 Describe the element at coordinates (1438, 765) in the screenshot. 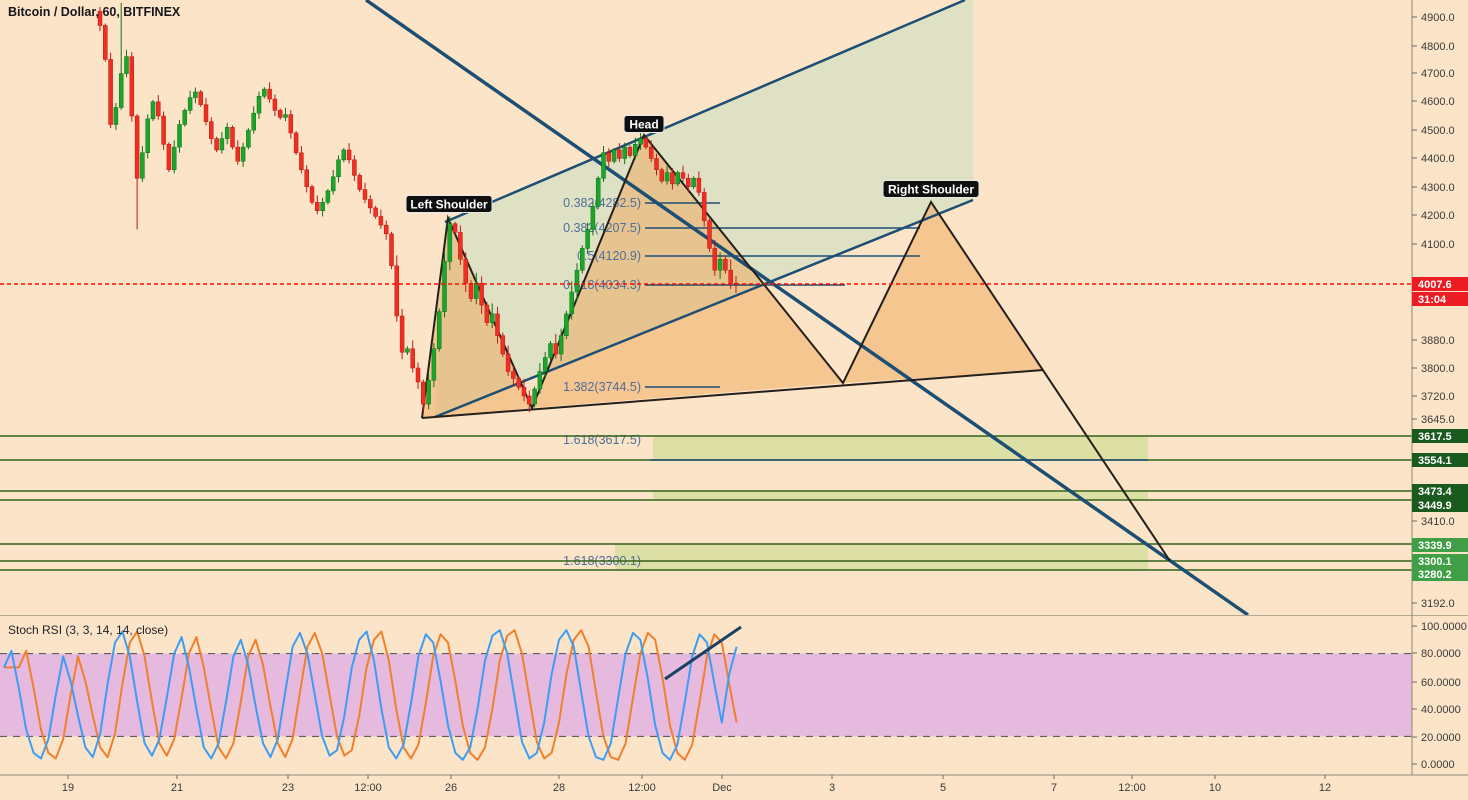

I see `price-tick-label: 0.0000` at that location.